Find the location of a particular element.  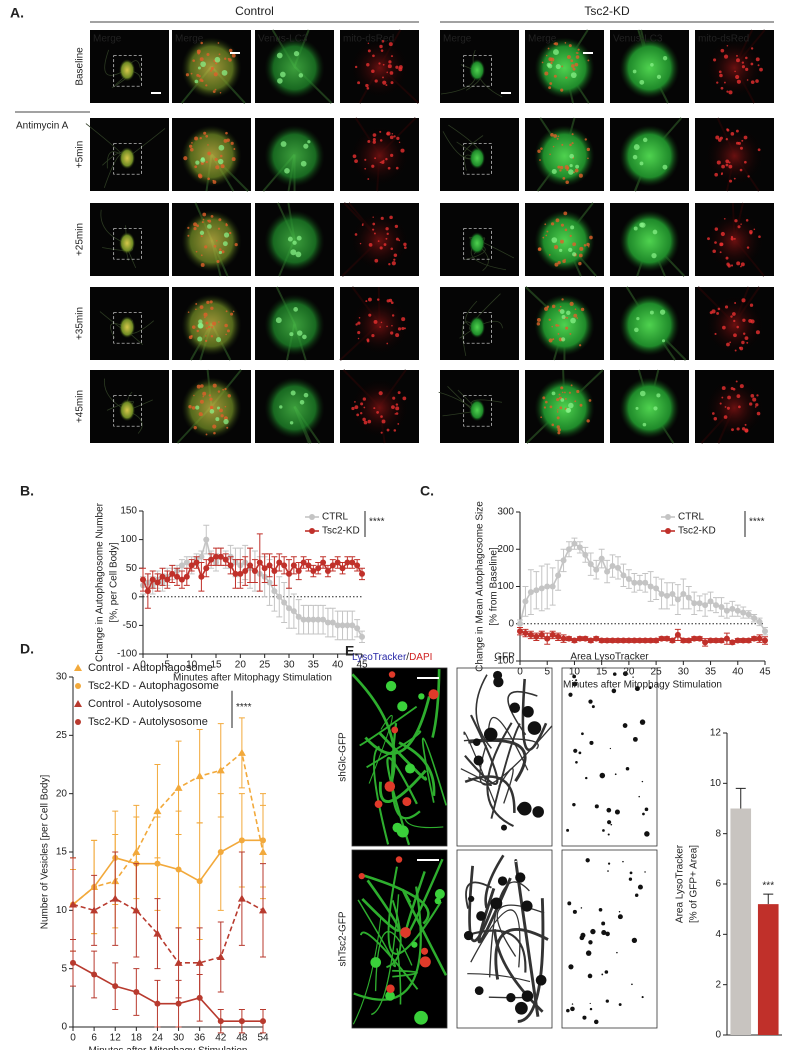

zoom-box is located at coordinates (127, 71).